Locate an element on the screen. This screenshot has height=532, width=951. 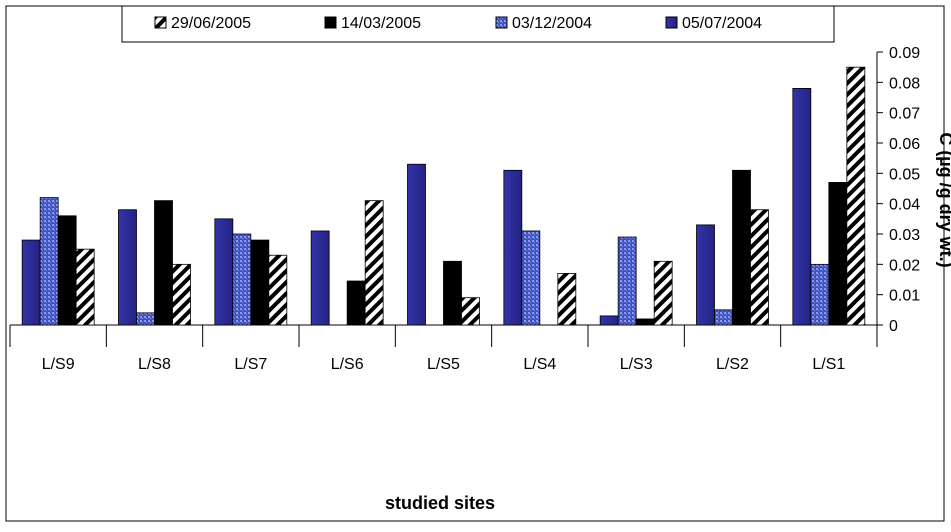
x-axis-label: studied sites is located at coordinates (440, 503).